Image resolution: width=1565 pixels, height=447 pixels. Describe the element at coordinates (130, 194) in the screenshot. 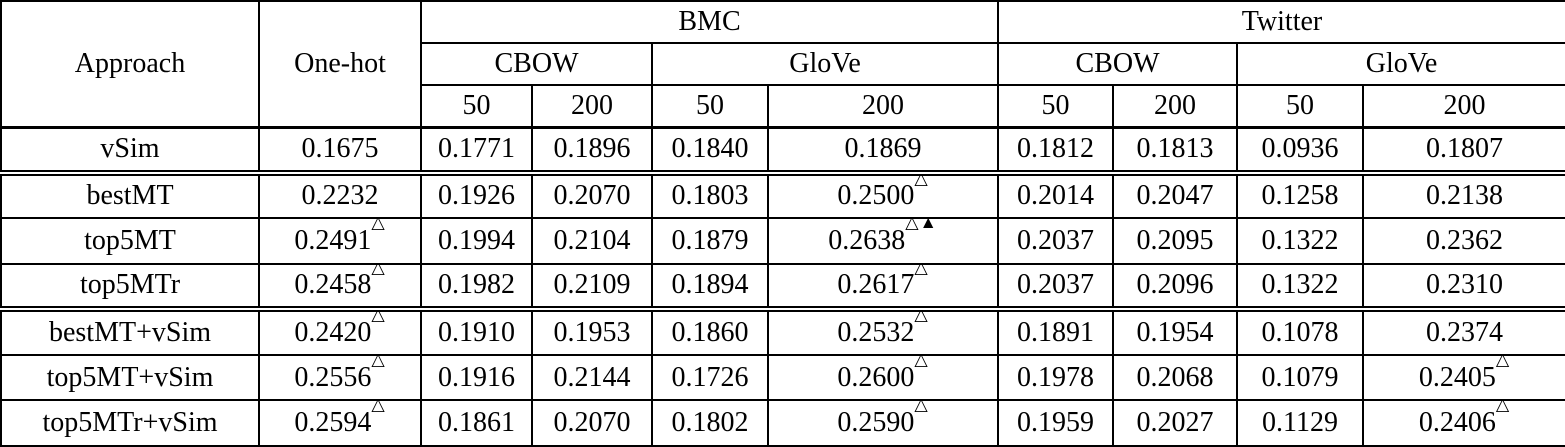

I see `row-label: bestMT` at that location.